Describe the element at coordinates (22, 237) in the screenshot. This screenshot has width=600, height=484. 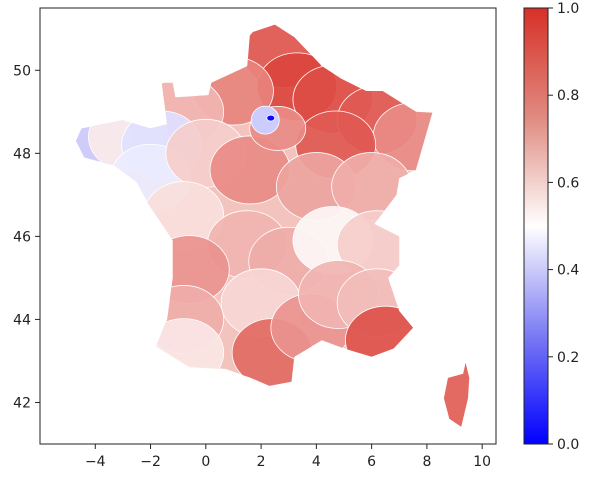
I see `y-tick-label: 46` at that location.